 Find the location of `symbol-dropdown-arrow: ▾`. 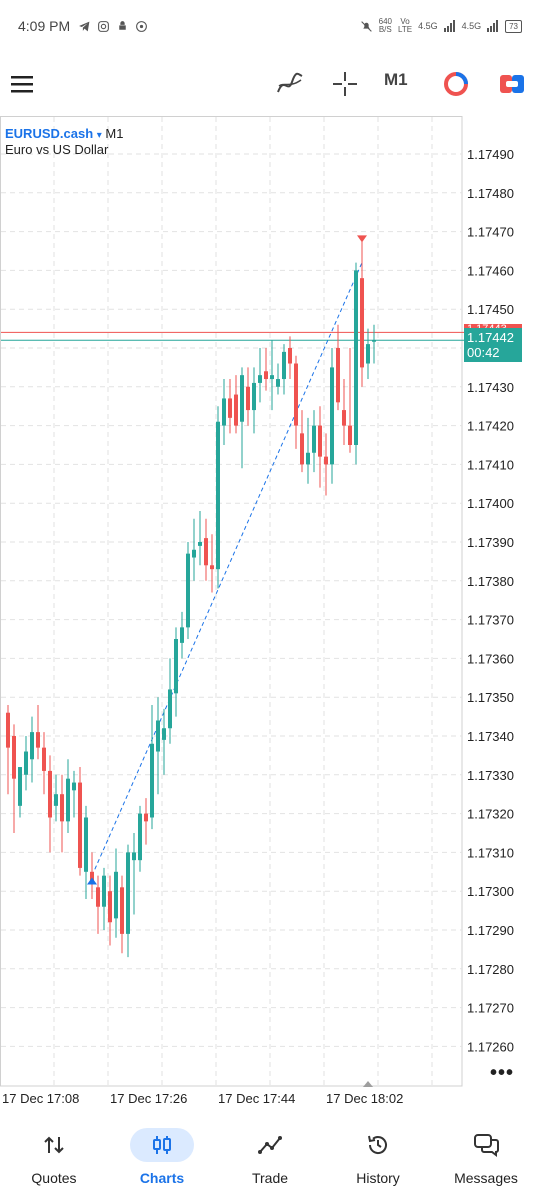

symbol-dropdown-arrow: ▾ is located at coordinates (99, 135).